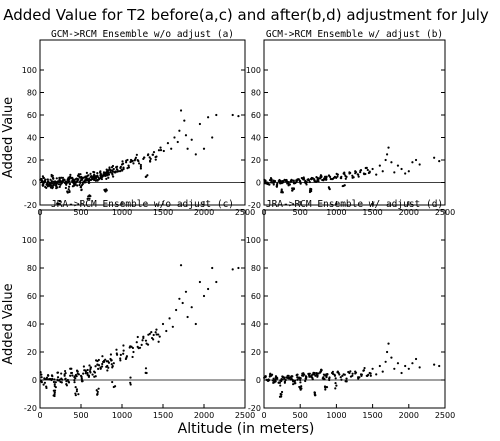 Image resolution: width=500 pixels, height=441 pixels. Describe the element at coordinates (30, 205) in the screenshot. I see `y-tick-label: -20` at that location.